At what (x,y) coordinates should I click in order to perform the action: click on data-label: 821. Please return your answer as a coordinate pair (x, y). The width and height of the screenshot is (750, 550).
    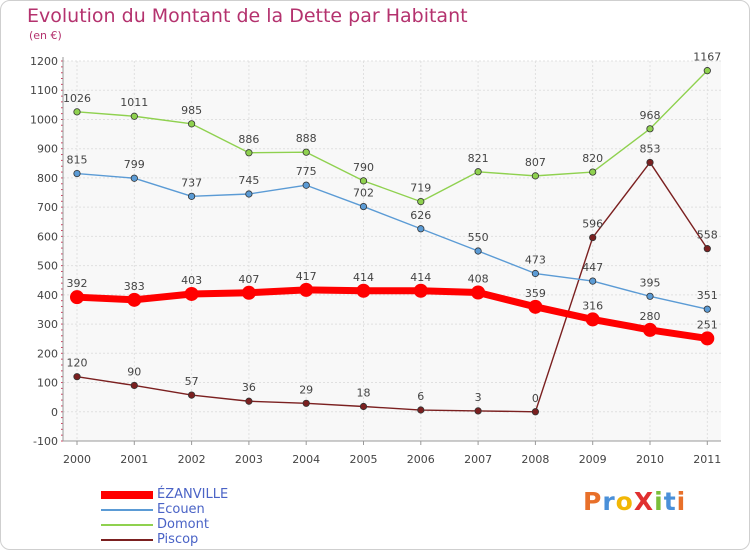
    Looking at the image, I should click on (478, 158).